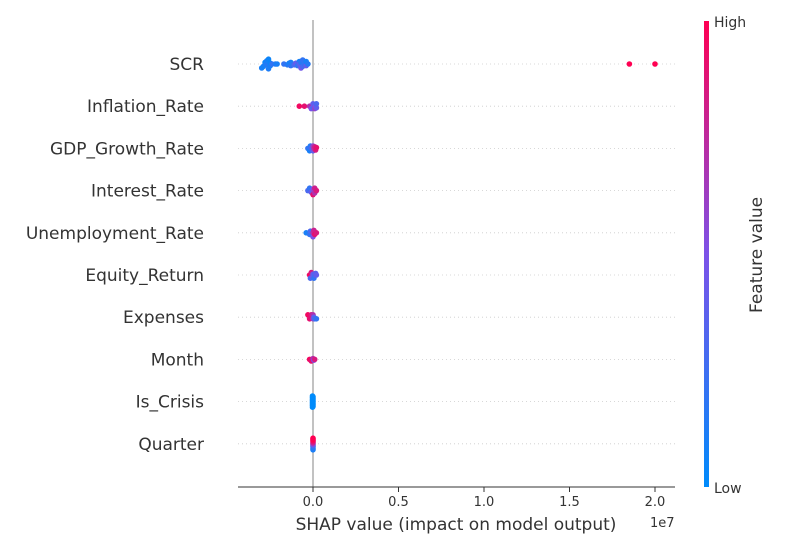 This screenshot has height=550, width=800. What do you see at coordinates (728, 489) in the screenshot?
I see `colorbar-low-label: Low` at bounding box center [728, 489].